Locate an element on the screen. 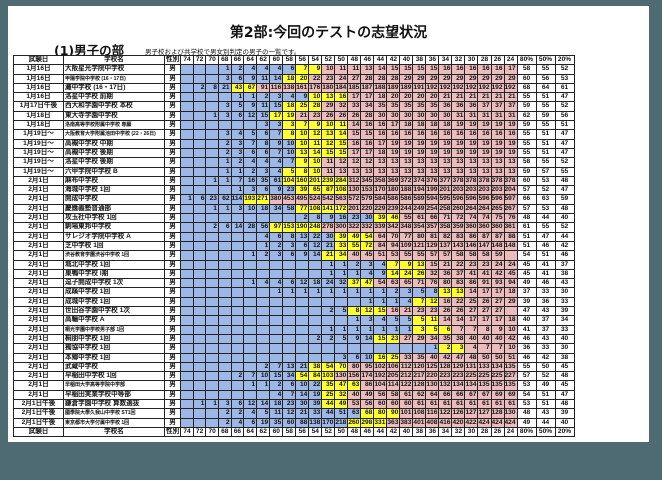 The width and height of the screenshot is (662, 480). count-cell: 194 is located at coordinates (419, 190).